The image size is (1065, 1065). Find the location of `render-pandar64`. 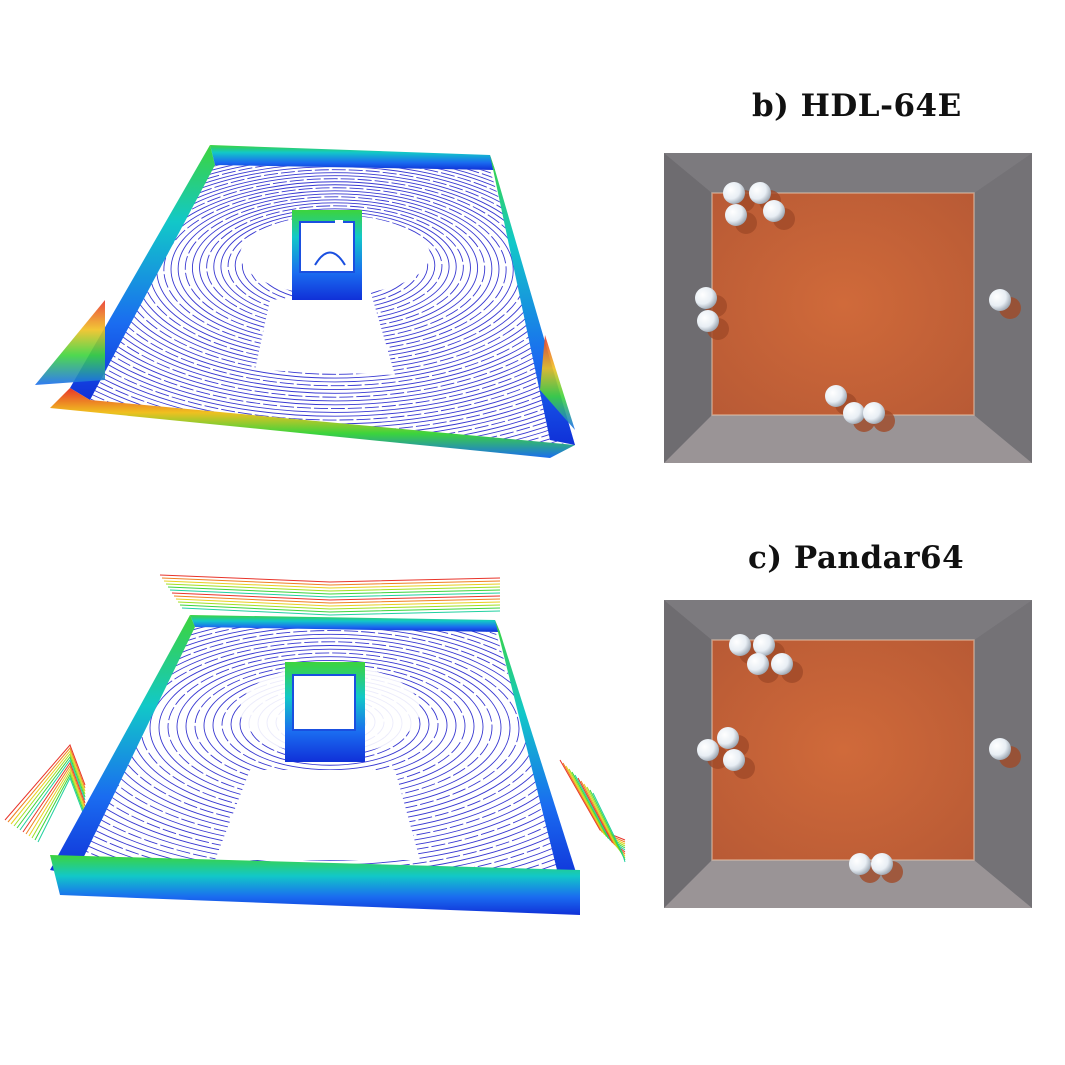

render-pandar64 is located at coordinates (848, 754).